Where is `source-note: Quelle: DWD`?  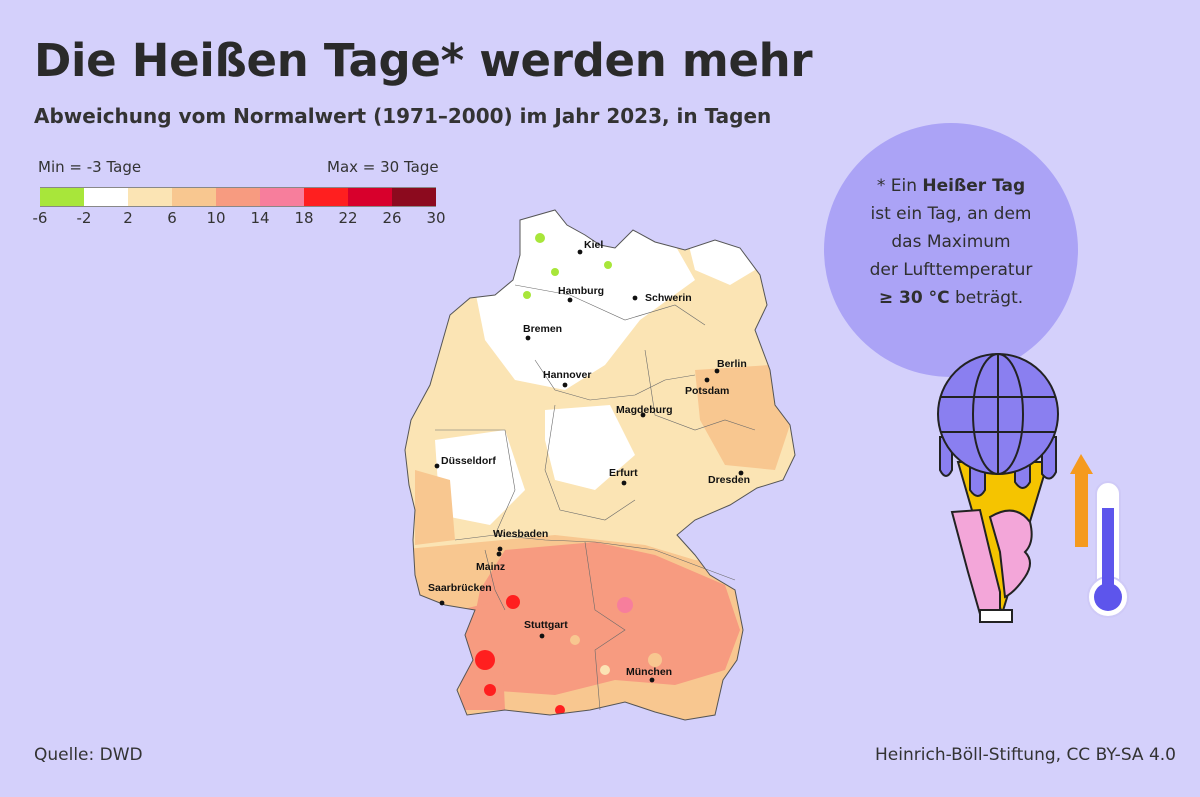 source-note: Quelle: DWD is located at coordinates (88, 755).